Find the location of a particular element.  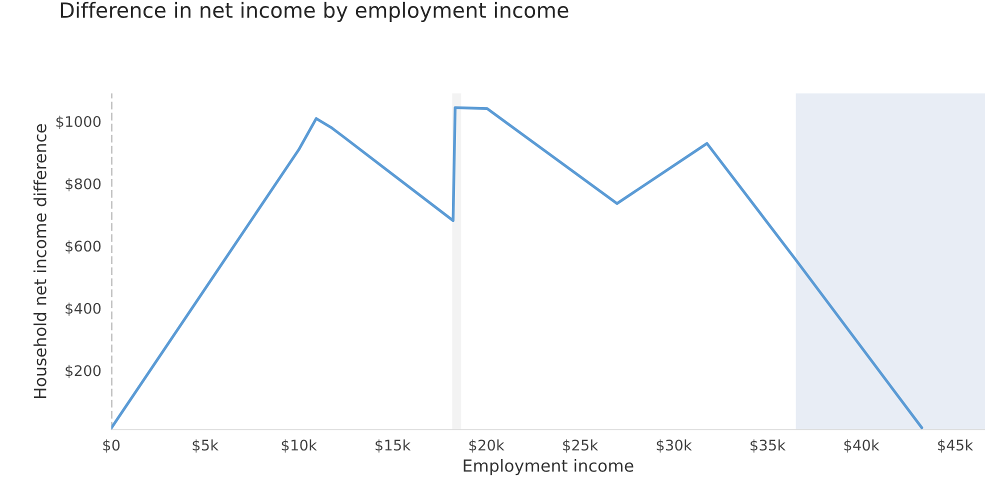

x-tick-label: $35k is located at coordinates (768, 446).